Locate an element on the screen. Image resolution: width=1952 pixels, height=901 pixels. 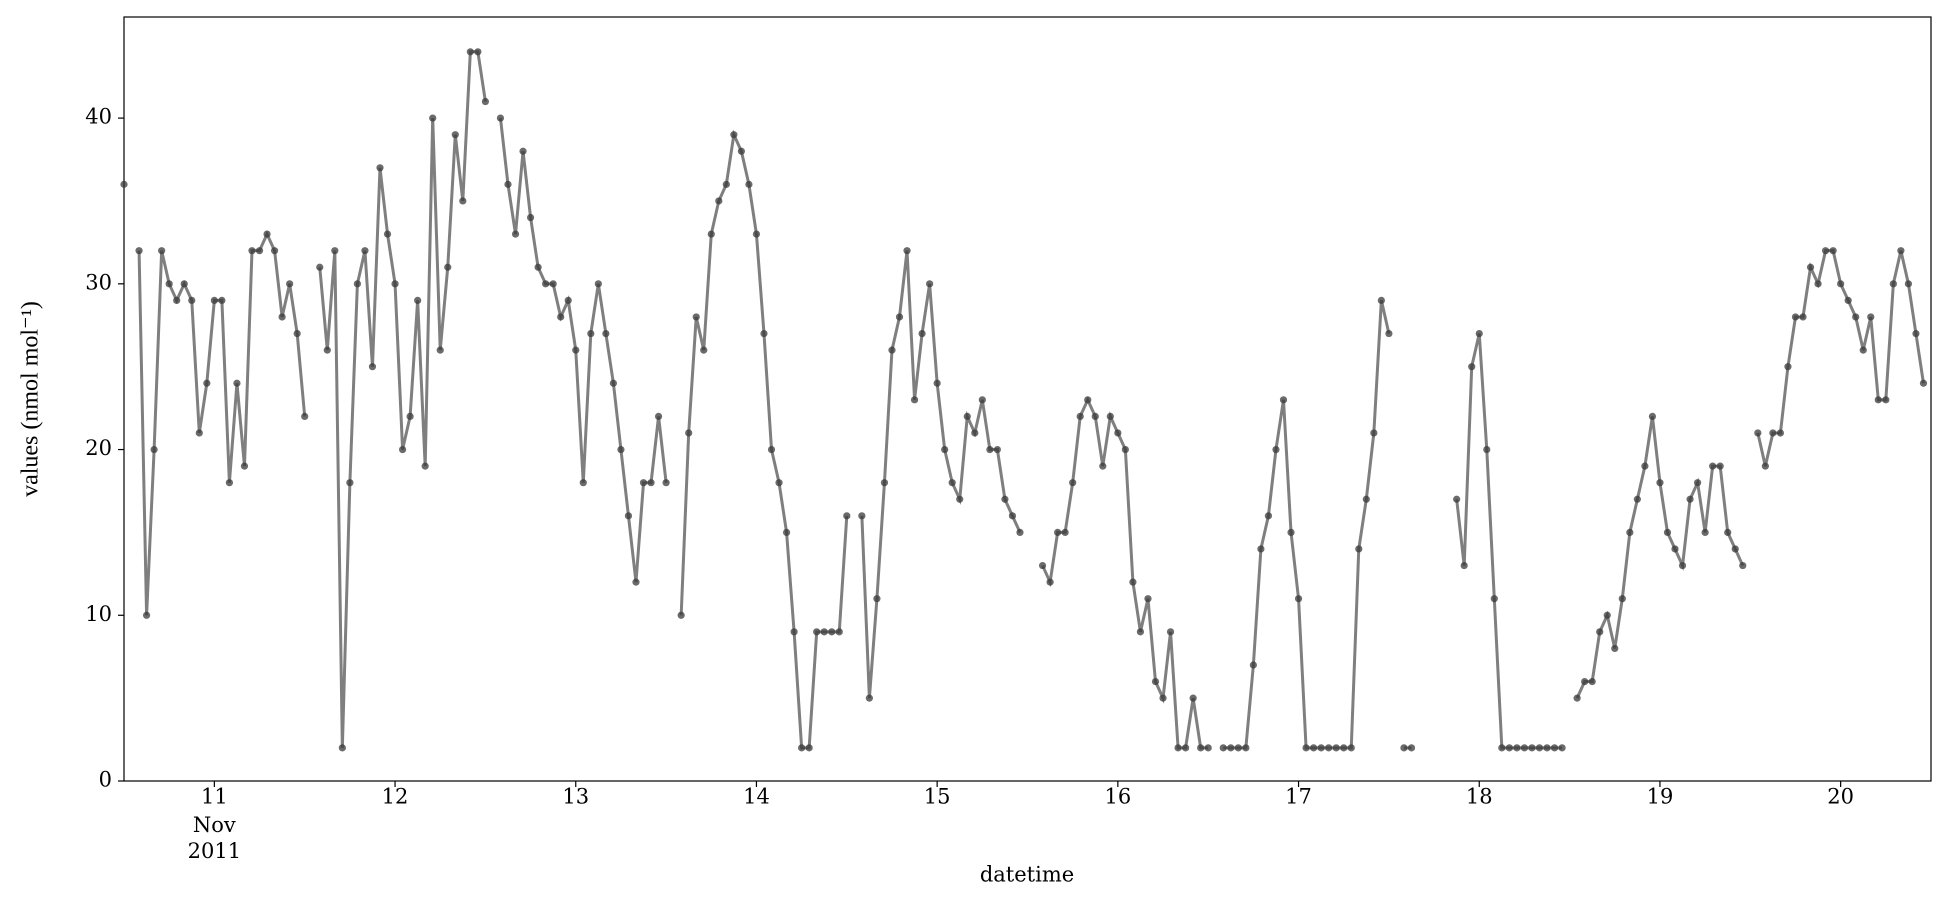
x-tick-label: 14 is located at coordinates (756, 797).